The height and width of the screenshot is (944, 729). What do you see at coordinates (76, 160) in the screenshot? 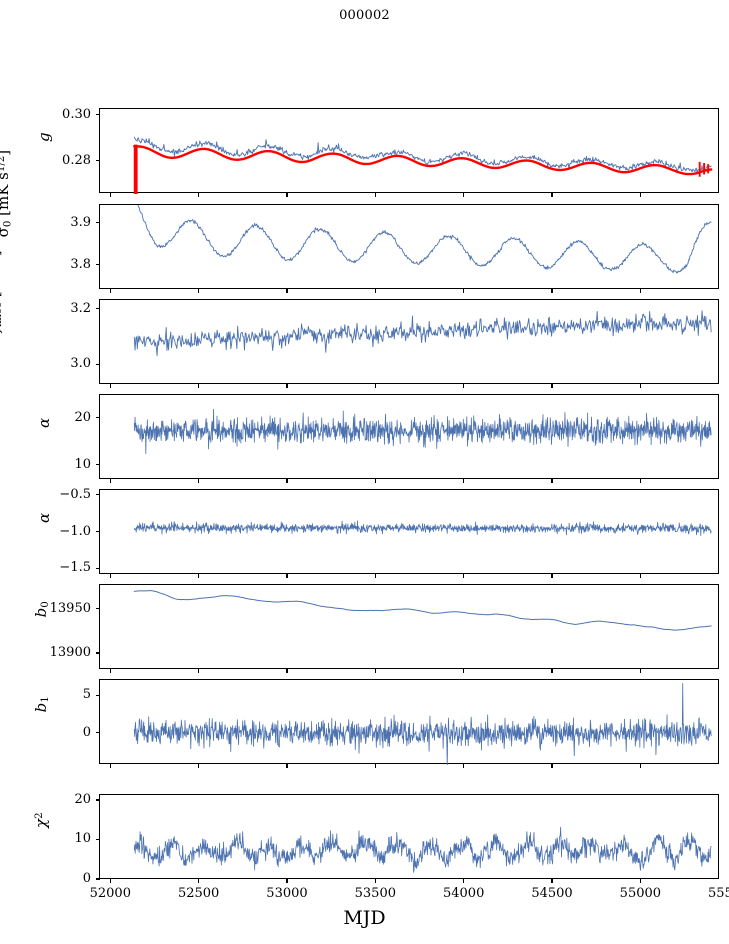
I see `y-tick-label-gain-0: 0.28` at bounding box center [76, 160].